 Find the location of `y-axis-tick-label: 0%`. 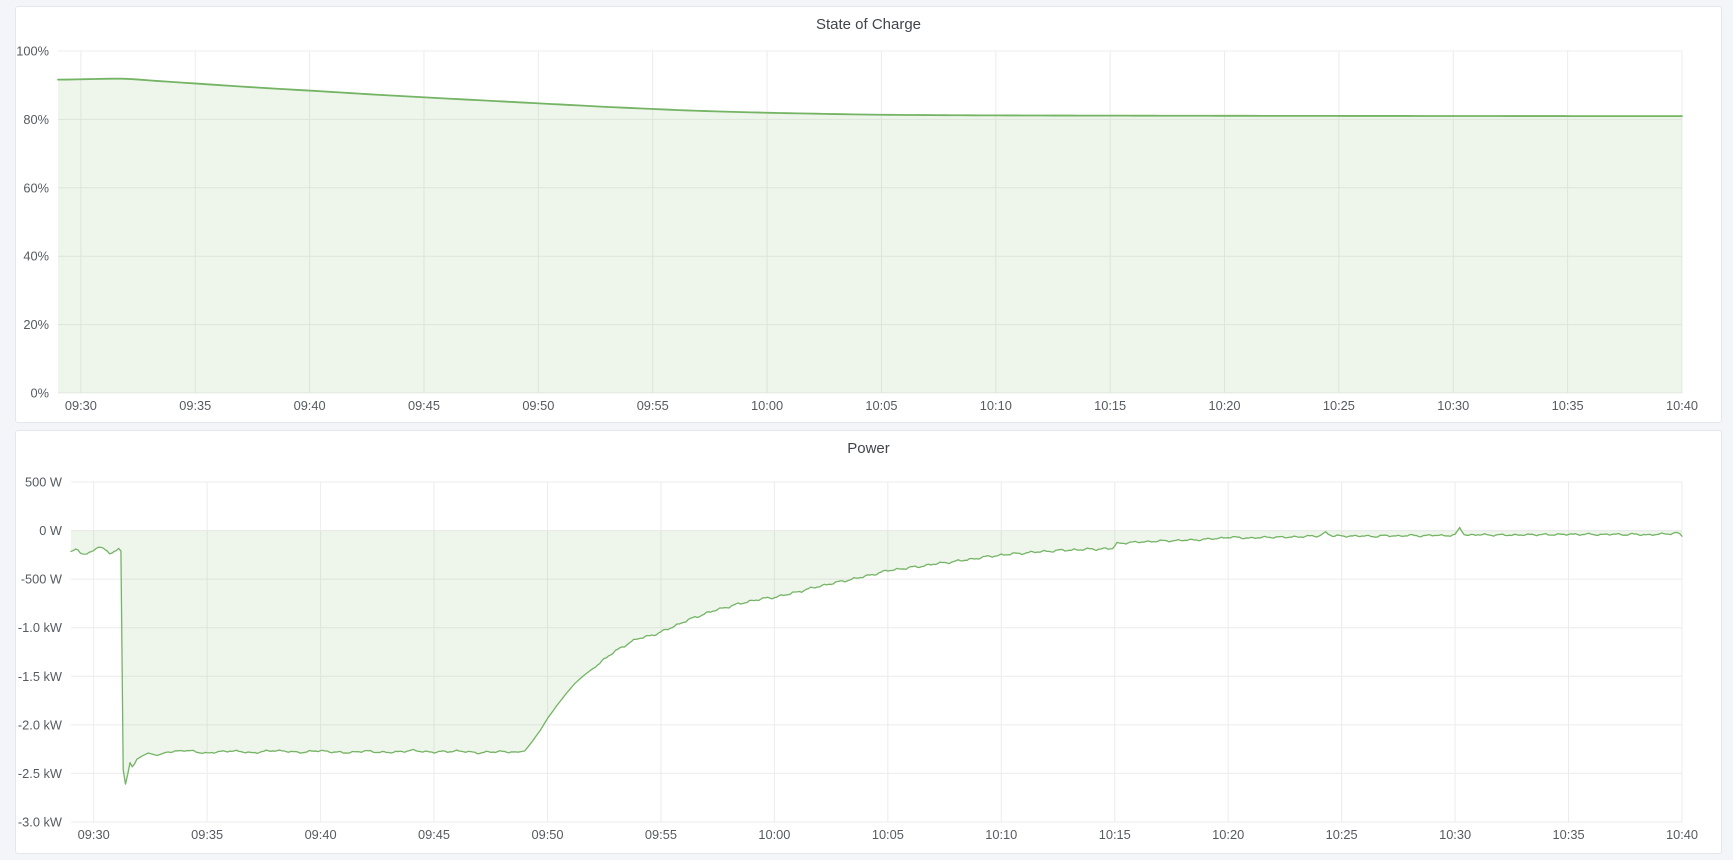

y-axis-tick-label: 0% is located at coordinates (40, 393).